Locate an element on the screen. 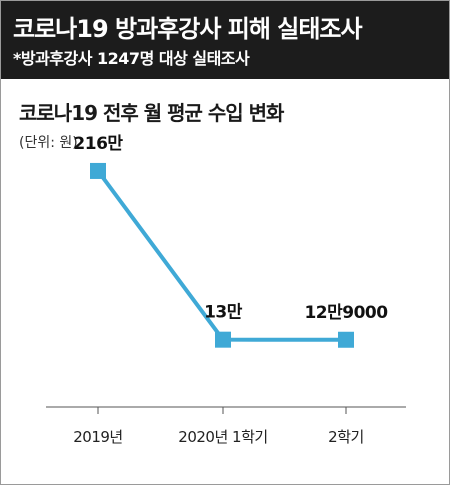 The image size is (450, 486). page-subtitle: *방과후강사 1247명 대상 실태조사 is located at coordinates (131, 58).